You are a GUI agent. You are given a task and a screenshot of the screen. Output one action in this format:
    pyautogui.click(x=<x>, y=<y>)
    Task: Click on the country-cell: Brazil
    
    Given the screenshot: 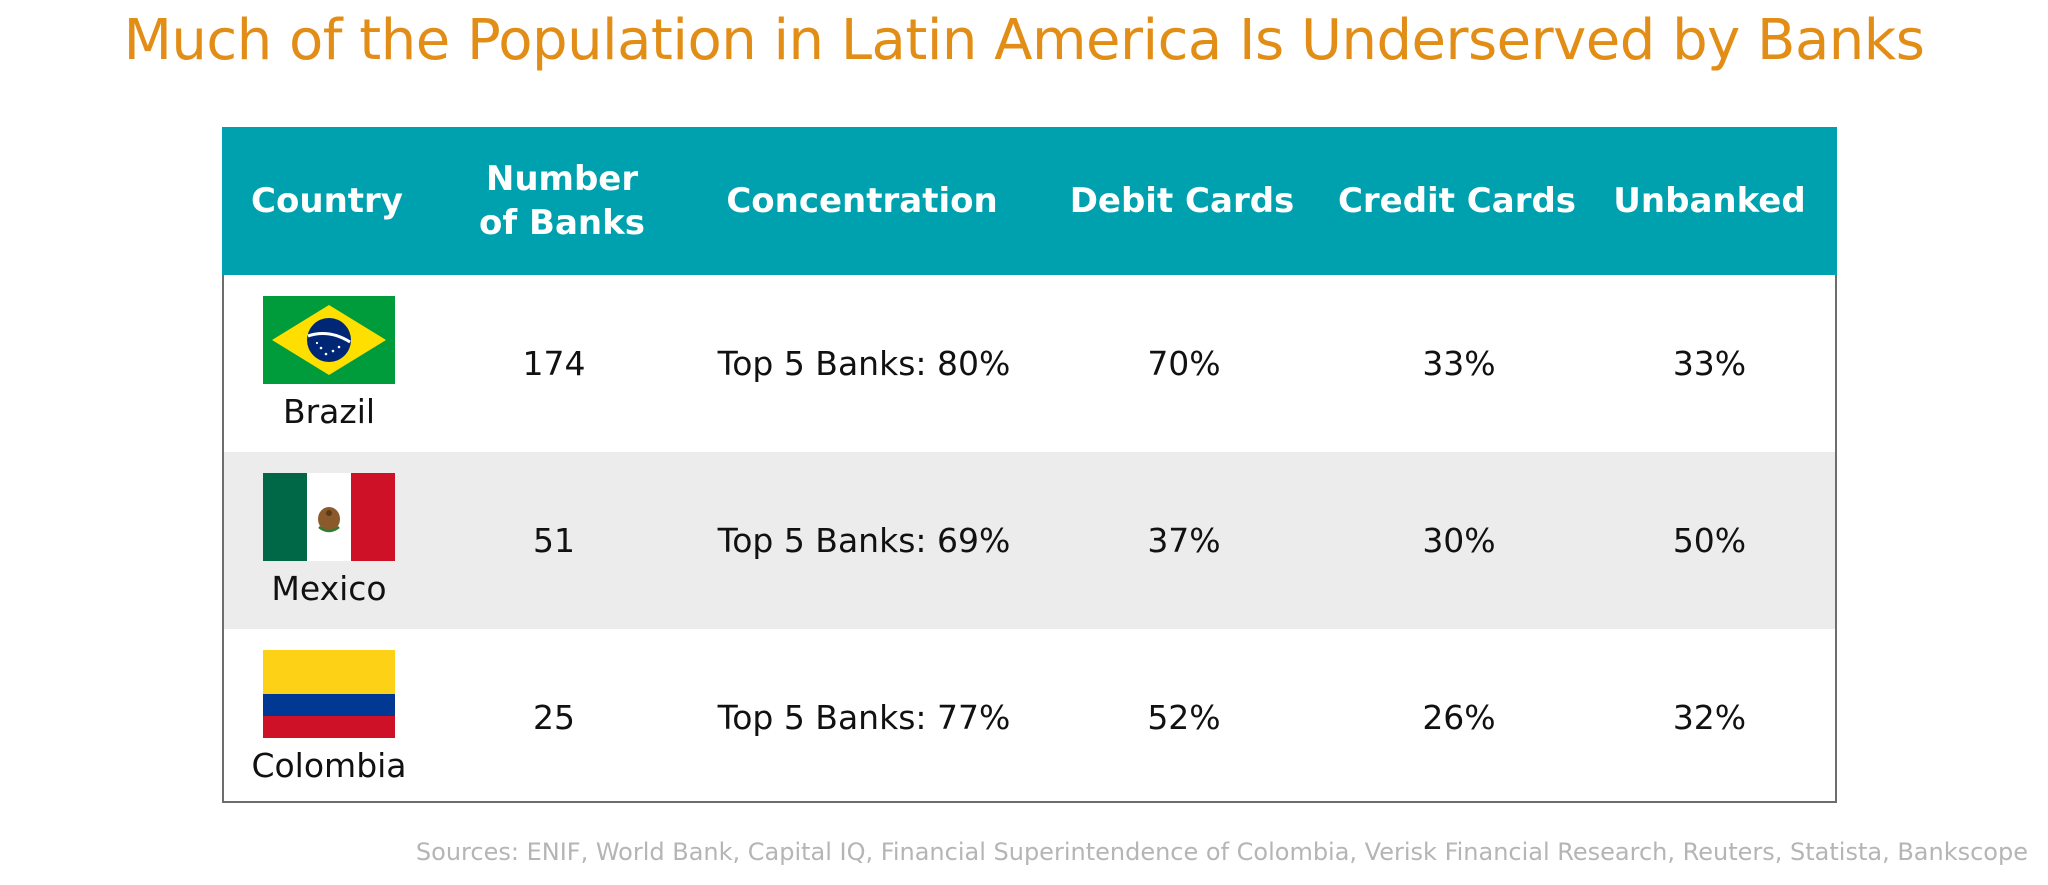 What is the action you would take?
    pyautogui.click(x=329, y=363)
    